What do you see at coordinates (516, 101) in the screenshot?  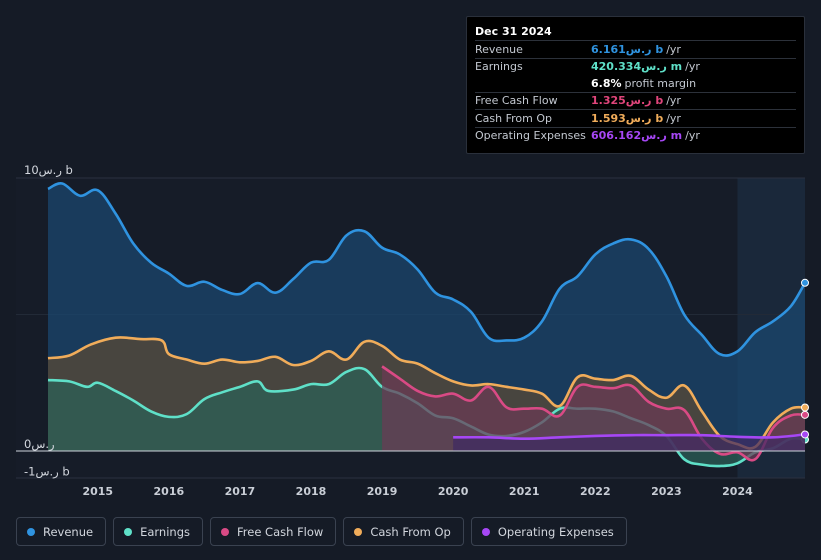 I see `tooltip-label: Free Cash Flow` at bounding box center [516, 101].